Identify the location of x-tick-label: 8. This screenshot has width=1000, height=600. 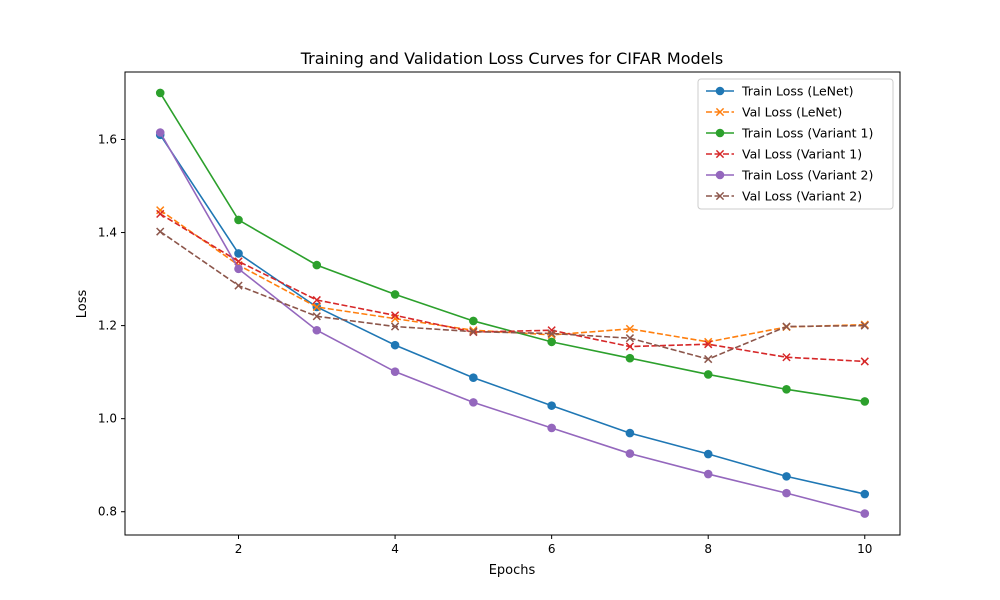
(708, 549).